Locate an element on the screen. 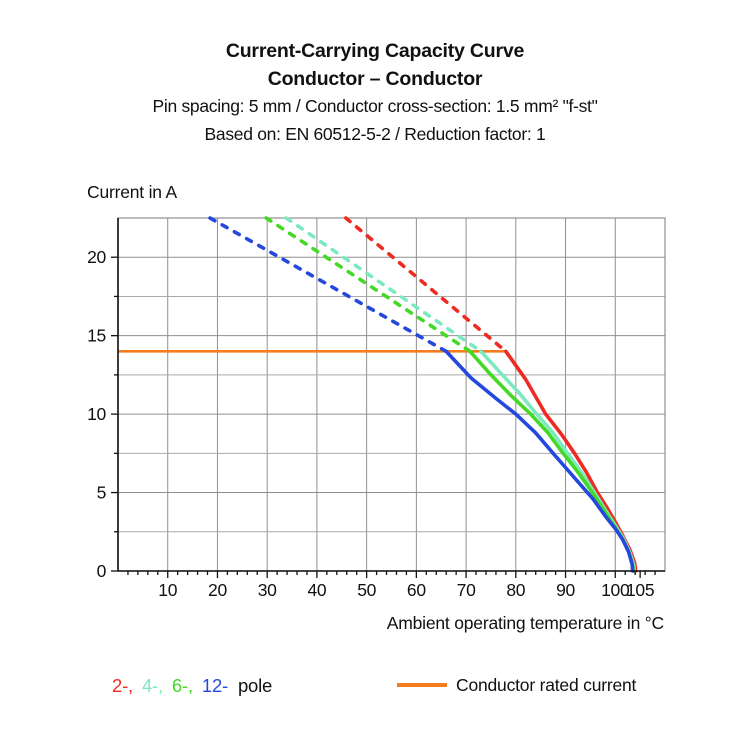  pole-legend: 2-, 4-, 6-, 12- pole is located at coordinates (194, 686).